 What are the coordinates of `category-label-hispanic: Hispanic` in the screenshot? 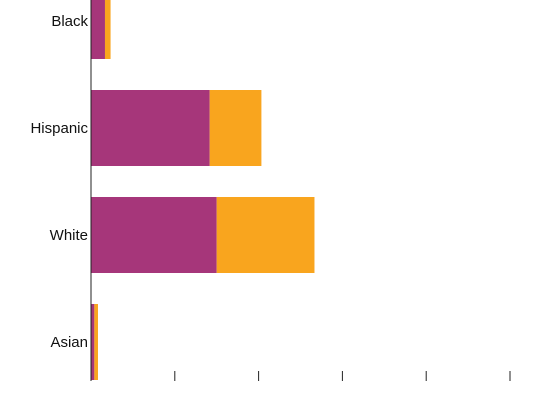 It's located at (59, 128).